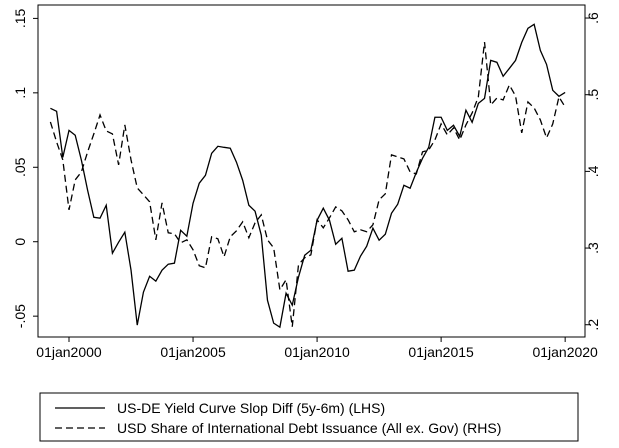 This screenshot has height=448, width=619. What do you see at coordinates (317, 352) in the screenshot?
I see `x-tick-label: 01jan2010` at bounding box center [317, 352].